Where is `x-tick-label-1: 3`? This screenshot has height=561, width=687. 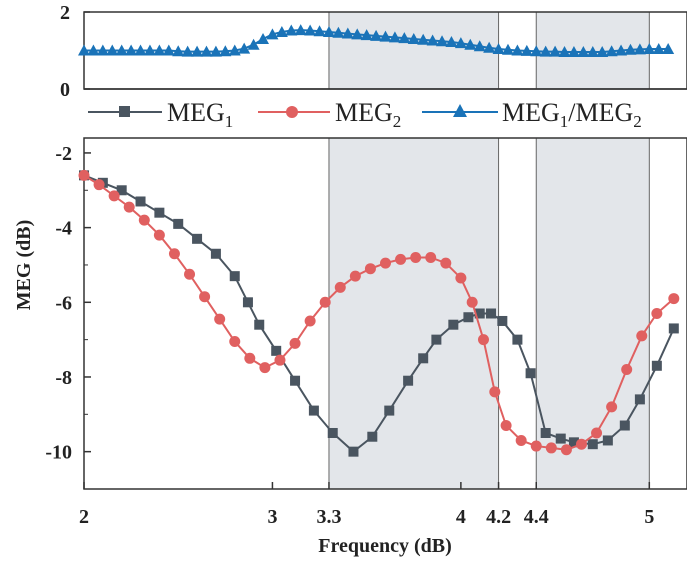 x-tick-label-1: 3 is located at coordinates (272, 517).